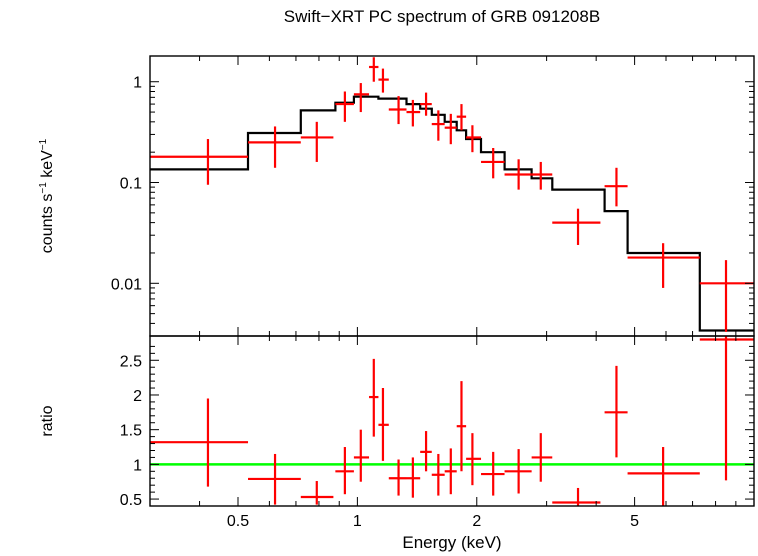  Describe the element at coordinates (137, 396) in the screenshot. I see `ratio-y-tick-label: 2` at that location.